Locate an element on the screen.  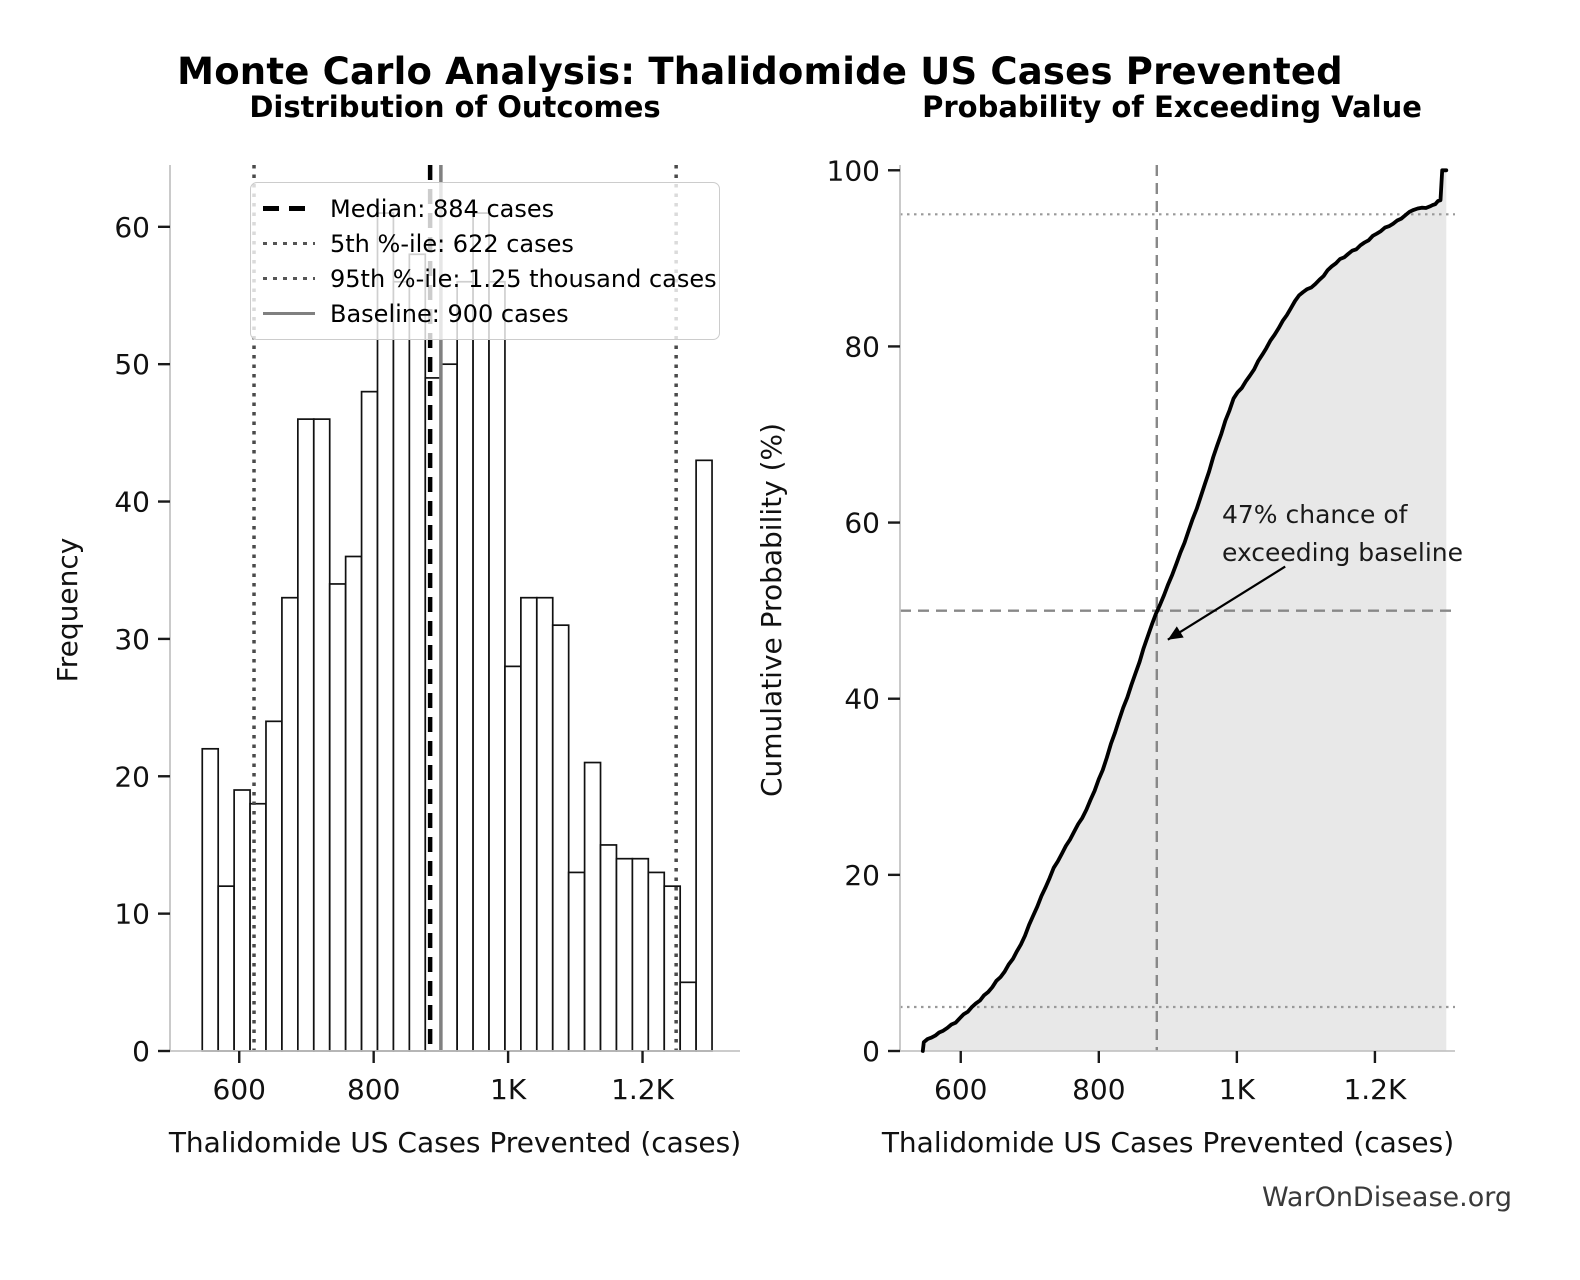
cdf-title: Probability of Exceeding Value is located at coordinates (1172, 107).